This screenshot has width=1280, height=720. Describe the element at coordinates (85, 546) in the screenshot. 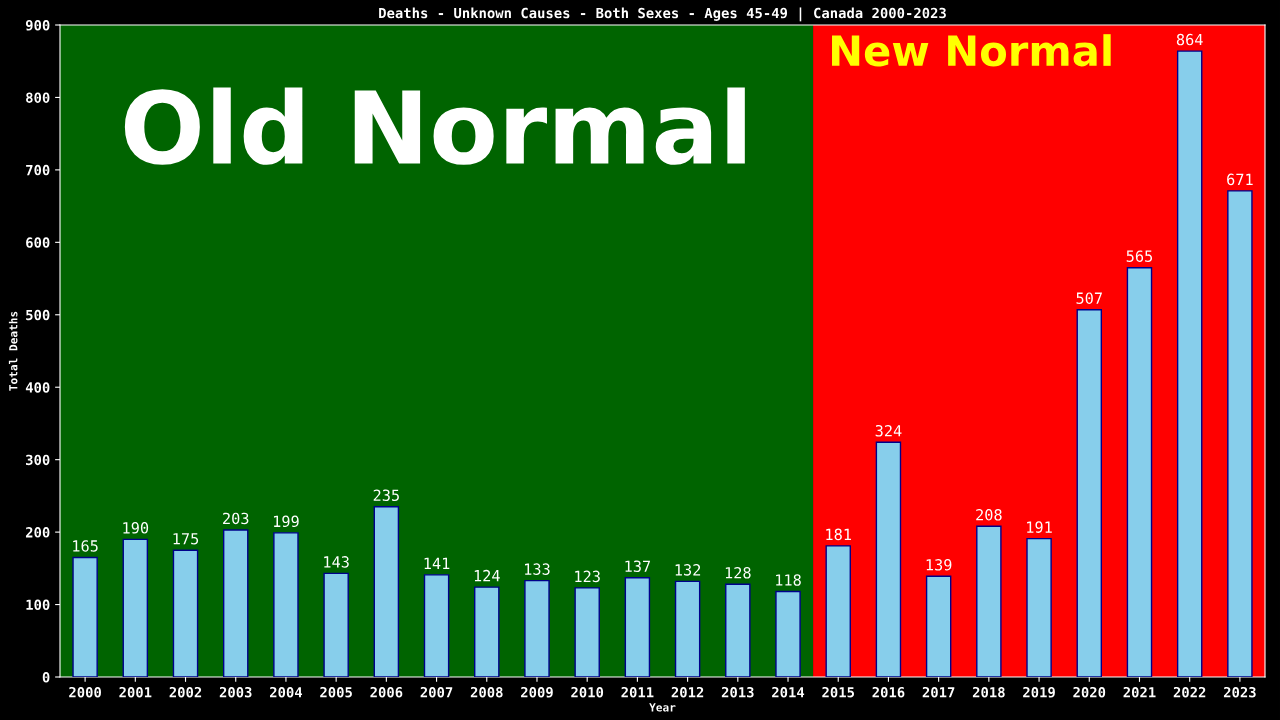

I see `data-label: 165` at that location.